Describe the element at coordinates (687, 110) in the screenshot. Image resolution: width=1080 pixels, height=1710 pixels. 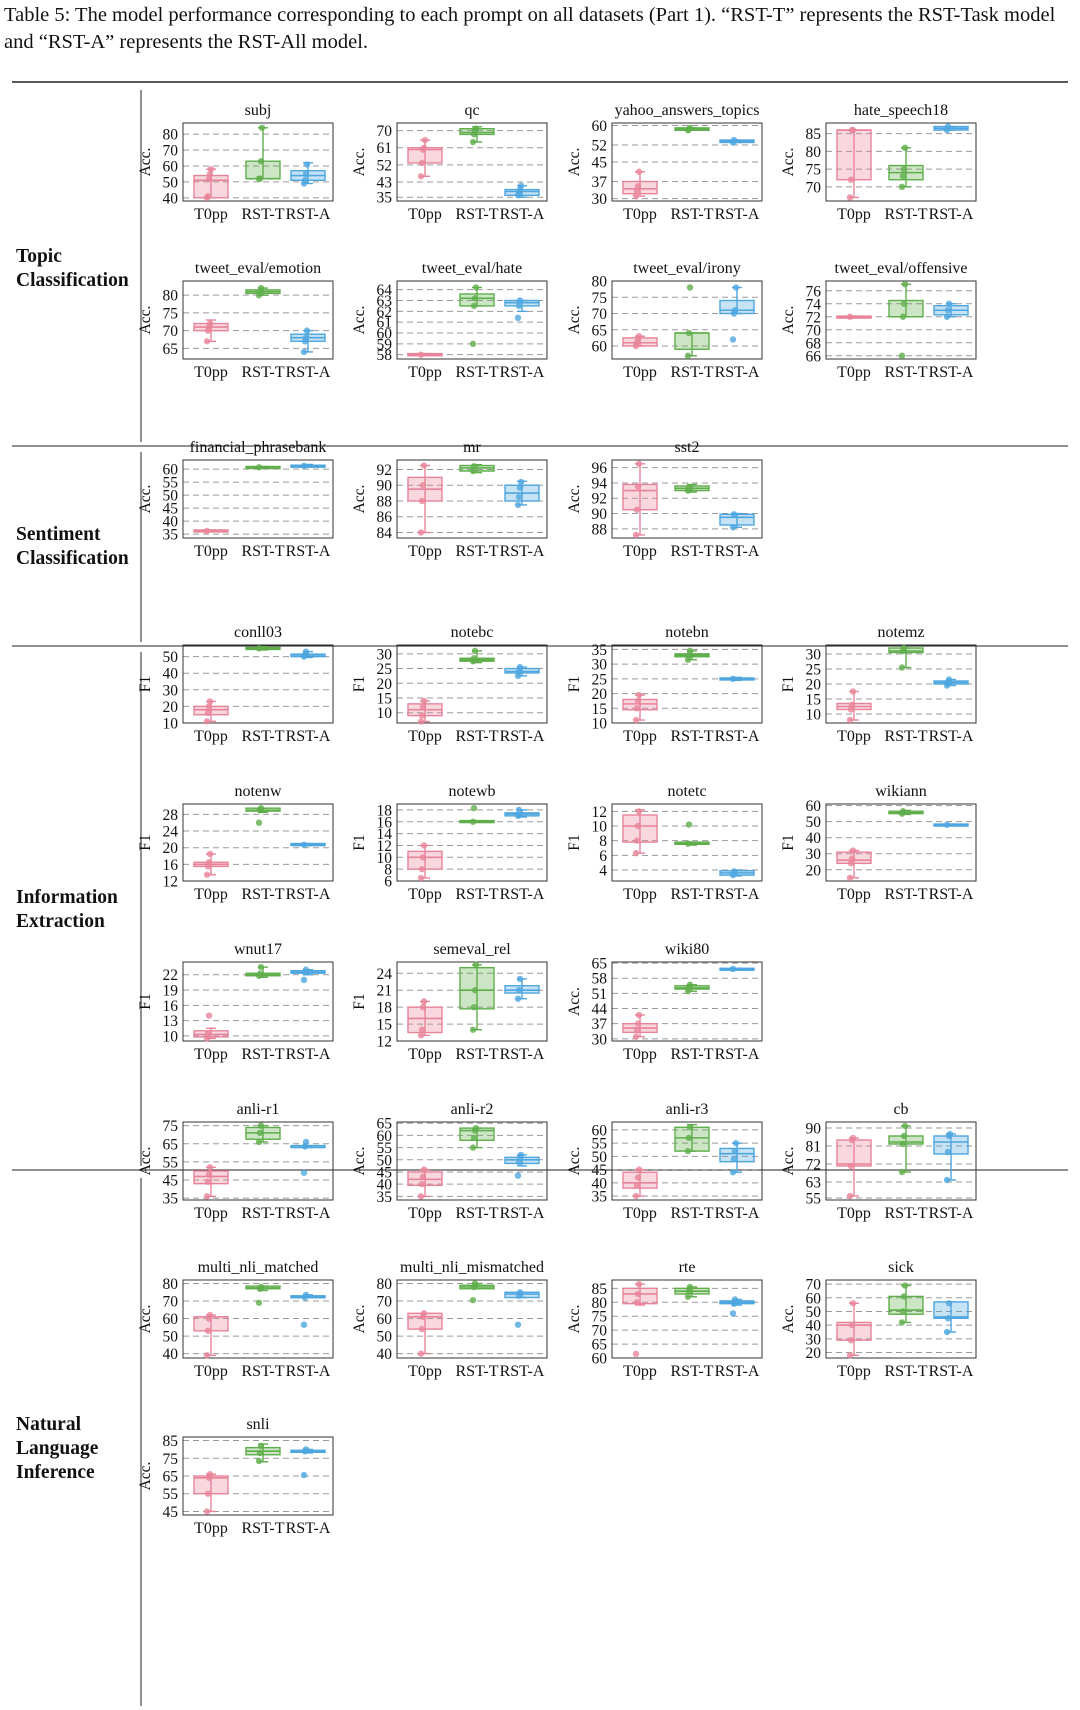
I see `chart-title: yahoo_answers_topics` at that location.